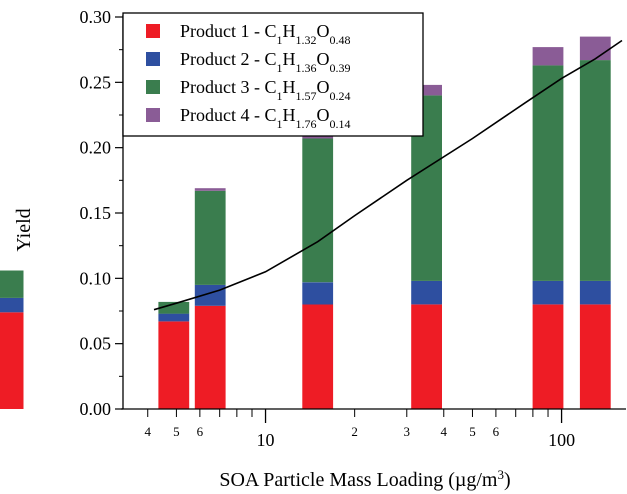 This screenshot has height=494, width=627. Describe the element at coordinates (354, 431) in the screenshot. I see `x-minor-tick-label: 2` at that location.